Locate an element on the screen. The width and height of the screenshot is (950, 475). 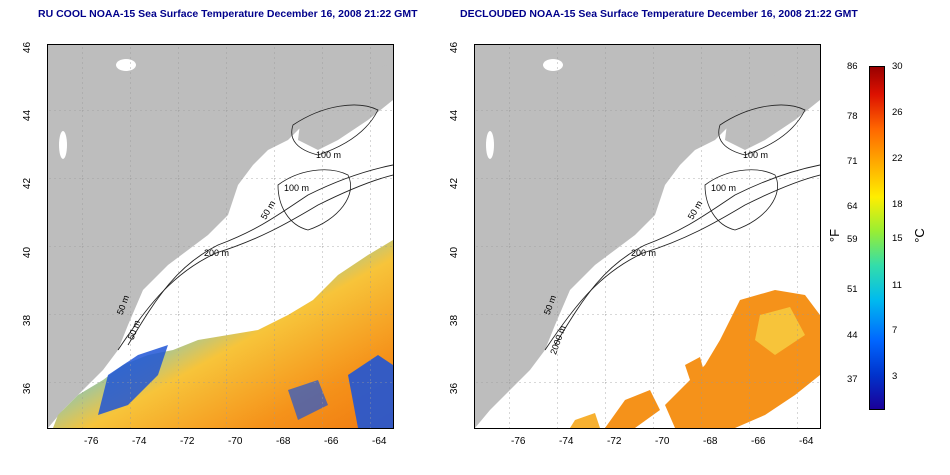
celsius-tick: 11 is located at coordinates (897, 285).